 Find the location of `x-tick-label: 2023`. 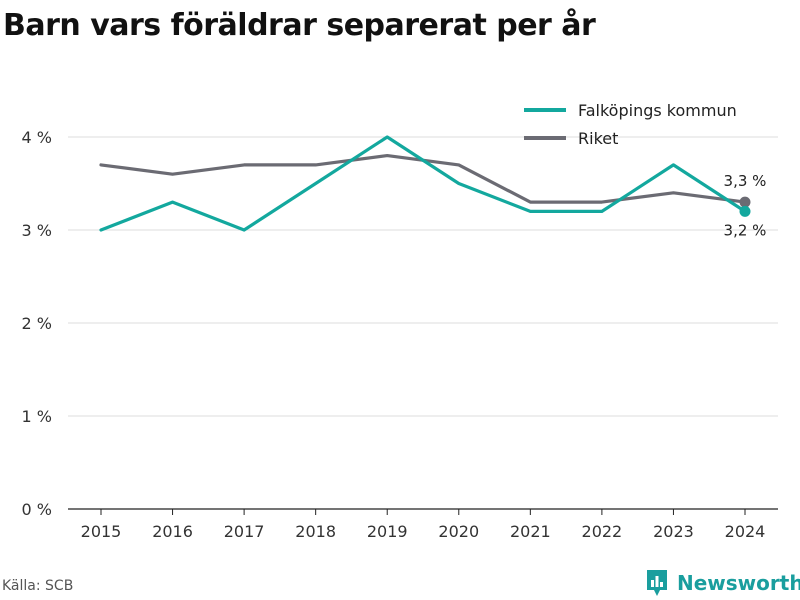

x-tick-label: 2023 is located at coordinates (673, 531).